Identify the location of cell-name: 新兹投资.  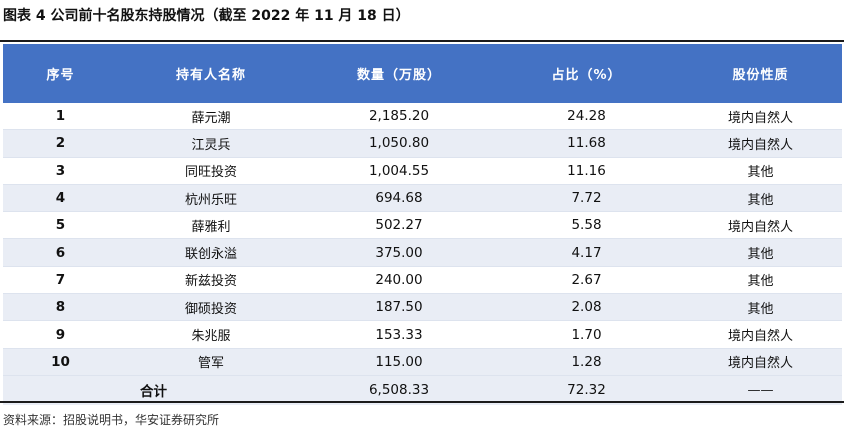
(210, 282).